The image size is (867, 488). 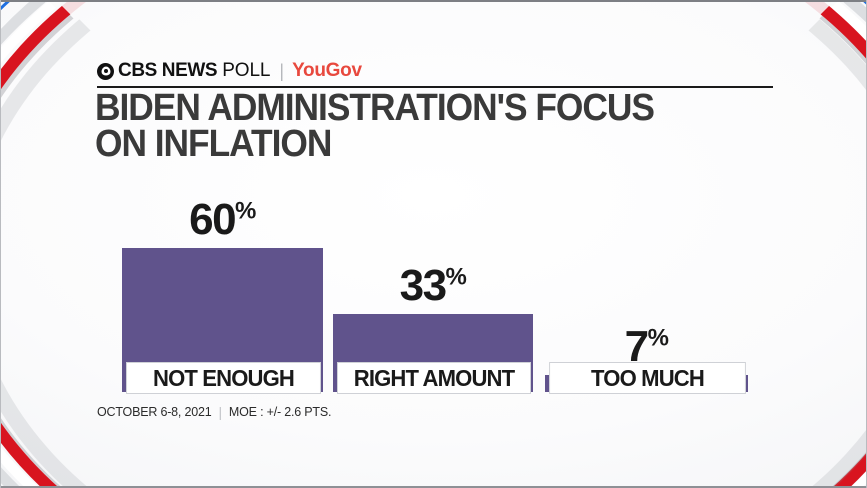 What do you see at coordinates (213, 144) in the screenshot?
I see `page-title-line-2: ON INFLATION` at bounding box center [213, 144].